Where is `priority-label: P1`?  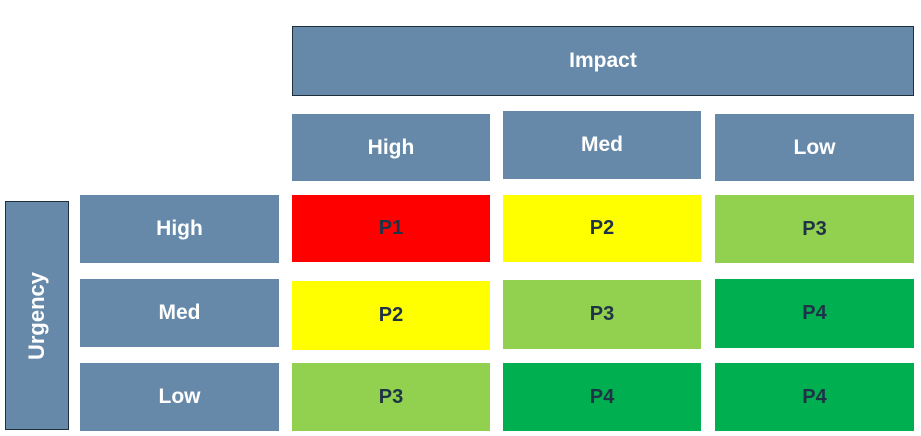
priority-label: P1 is located at coordinates (391, 228).